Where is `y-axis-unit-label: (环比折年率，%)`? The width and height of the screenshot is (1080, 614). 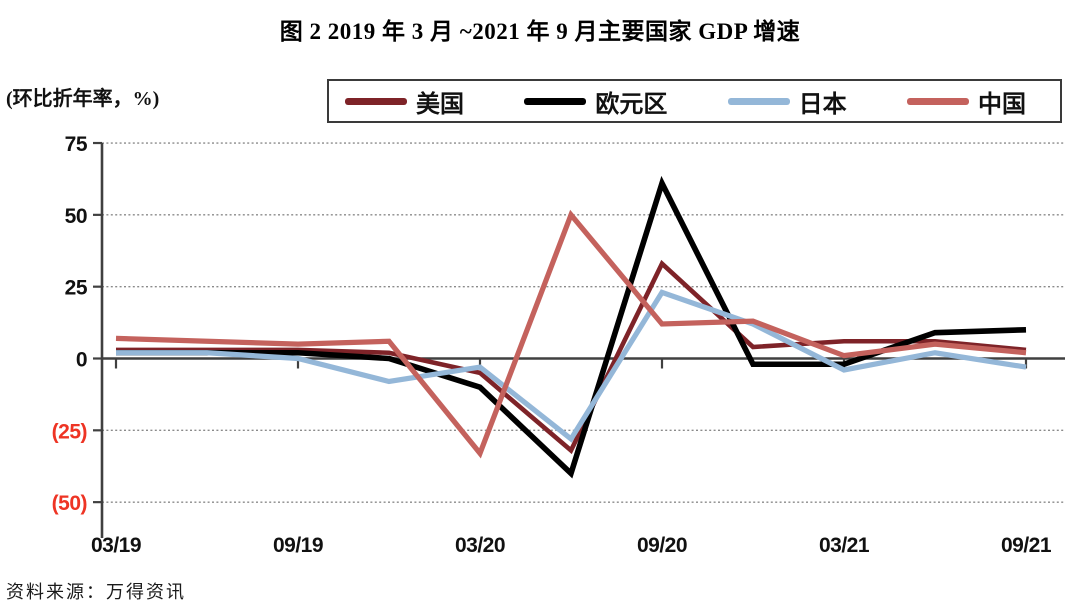 y-axis-unit-label: (环比折年率，%) is located at coordinates (83, 99).